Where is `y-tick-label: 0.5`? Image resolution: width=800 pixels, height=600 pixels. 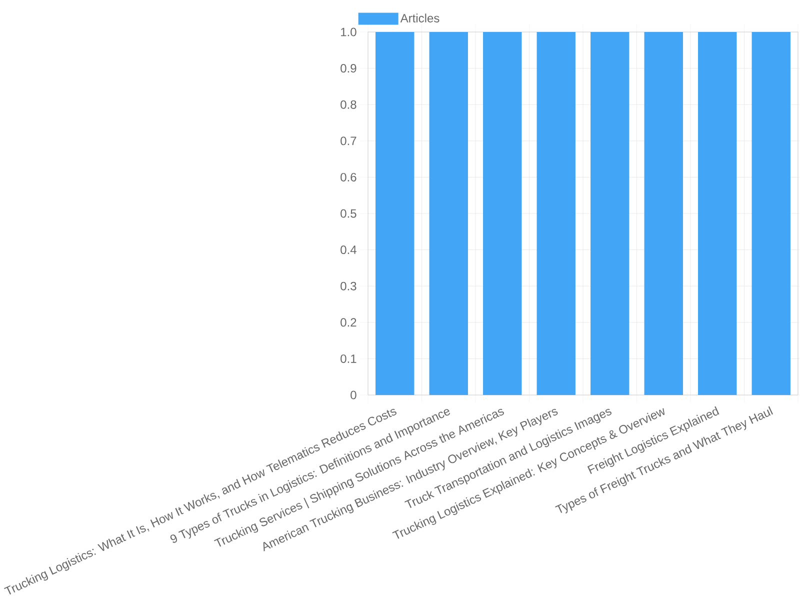
y-tick-label: 0.5 is located at coordinates (348, 213).